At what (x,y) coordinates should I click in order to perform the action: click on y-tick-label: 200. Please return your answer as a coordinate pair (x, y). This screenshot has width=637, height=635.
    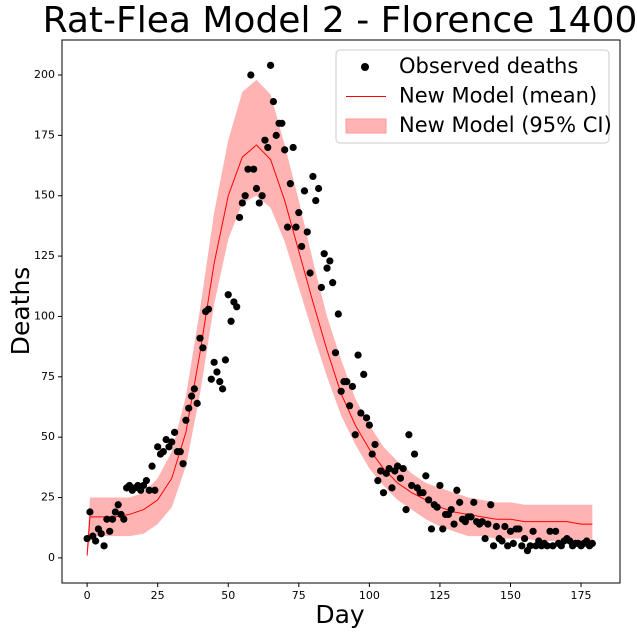
    Looking at the image, I should click on (44, 74).